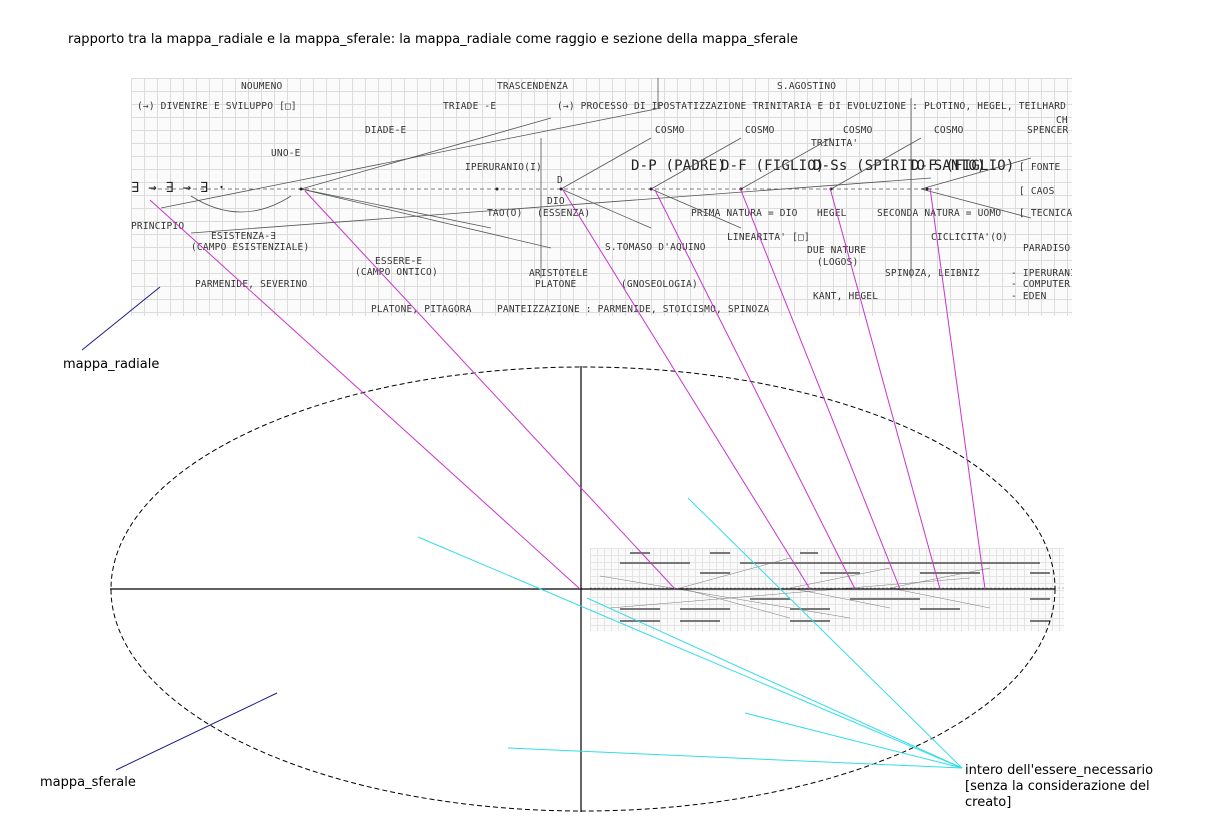 Image resolution: width=1226 pixels, height=831 pixels. What do you see at coordinates (559, 273) in the screenshot?
I see `hw-aristotele: ARISTOTELE` at bounding box center [559, 273].